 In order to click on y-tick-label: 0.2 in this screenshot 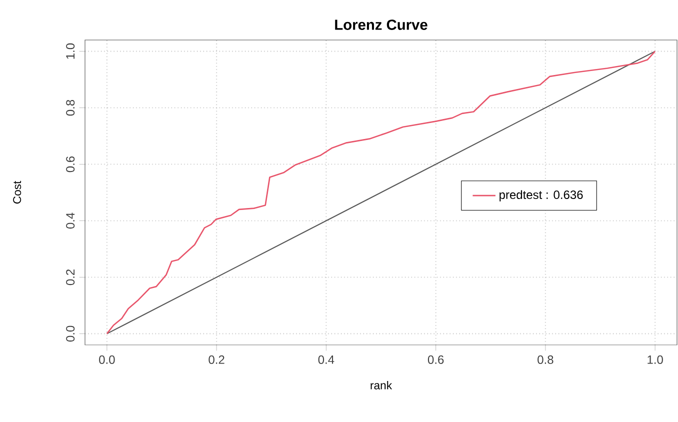, I will do `click(70, 277)`.